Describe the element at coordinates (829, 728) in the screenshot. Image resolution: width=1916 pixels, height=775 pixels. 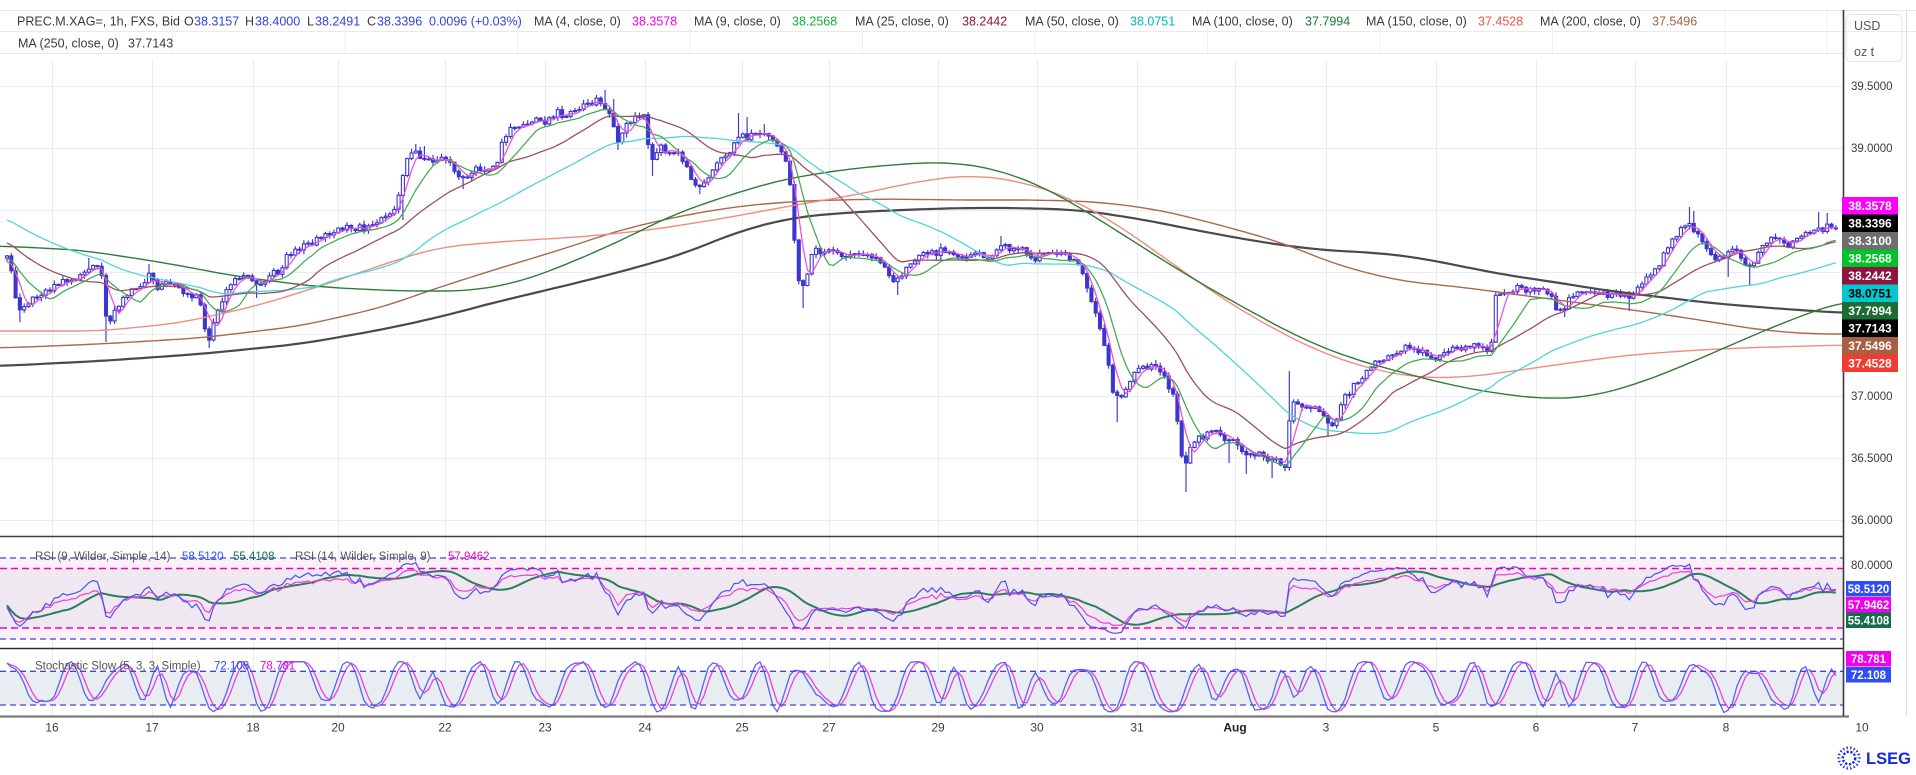
I see `svg-text: 27` at that location.